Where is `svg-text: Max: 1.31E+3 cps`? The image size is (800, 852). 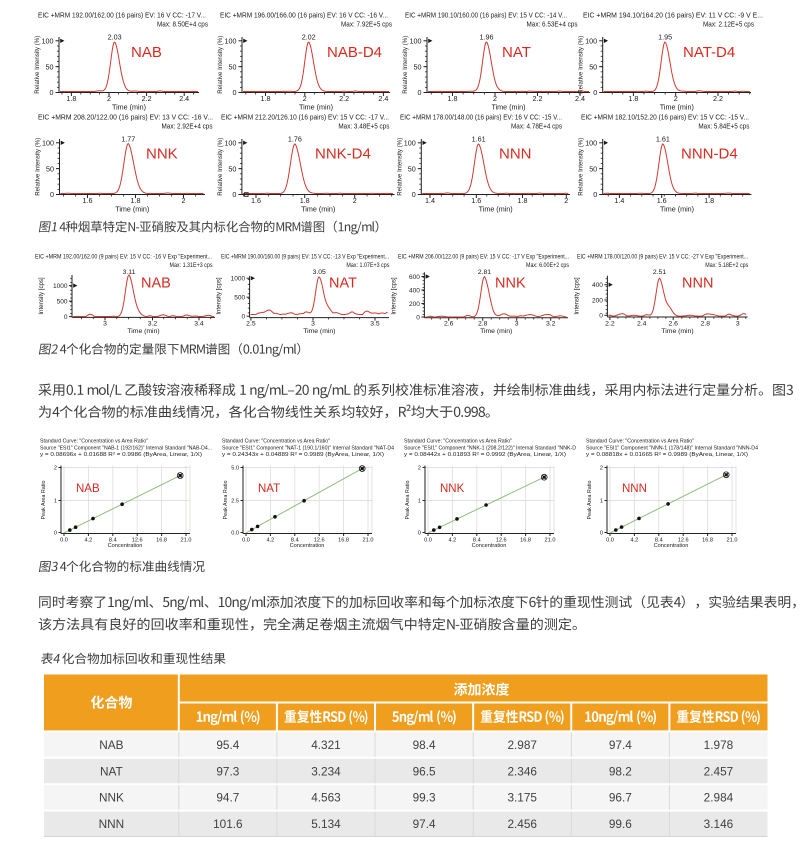 svg-text: Max: 1.31E+3 cps is located at coordinates (191, 265).